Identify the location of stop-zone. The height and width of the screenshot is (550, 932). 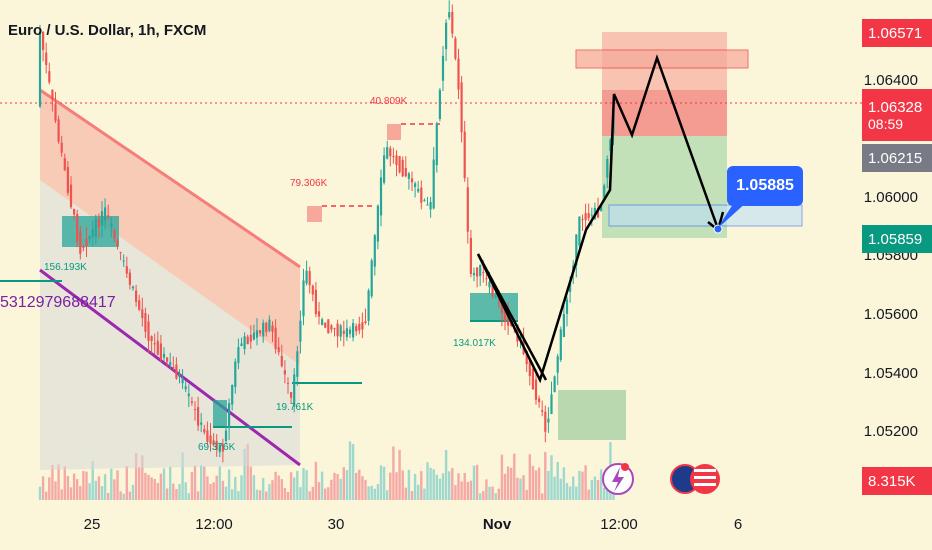
(664, 84).